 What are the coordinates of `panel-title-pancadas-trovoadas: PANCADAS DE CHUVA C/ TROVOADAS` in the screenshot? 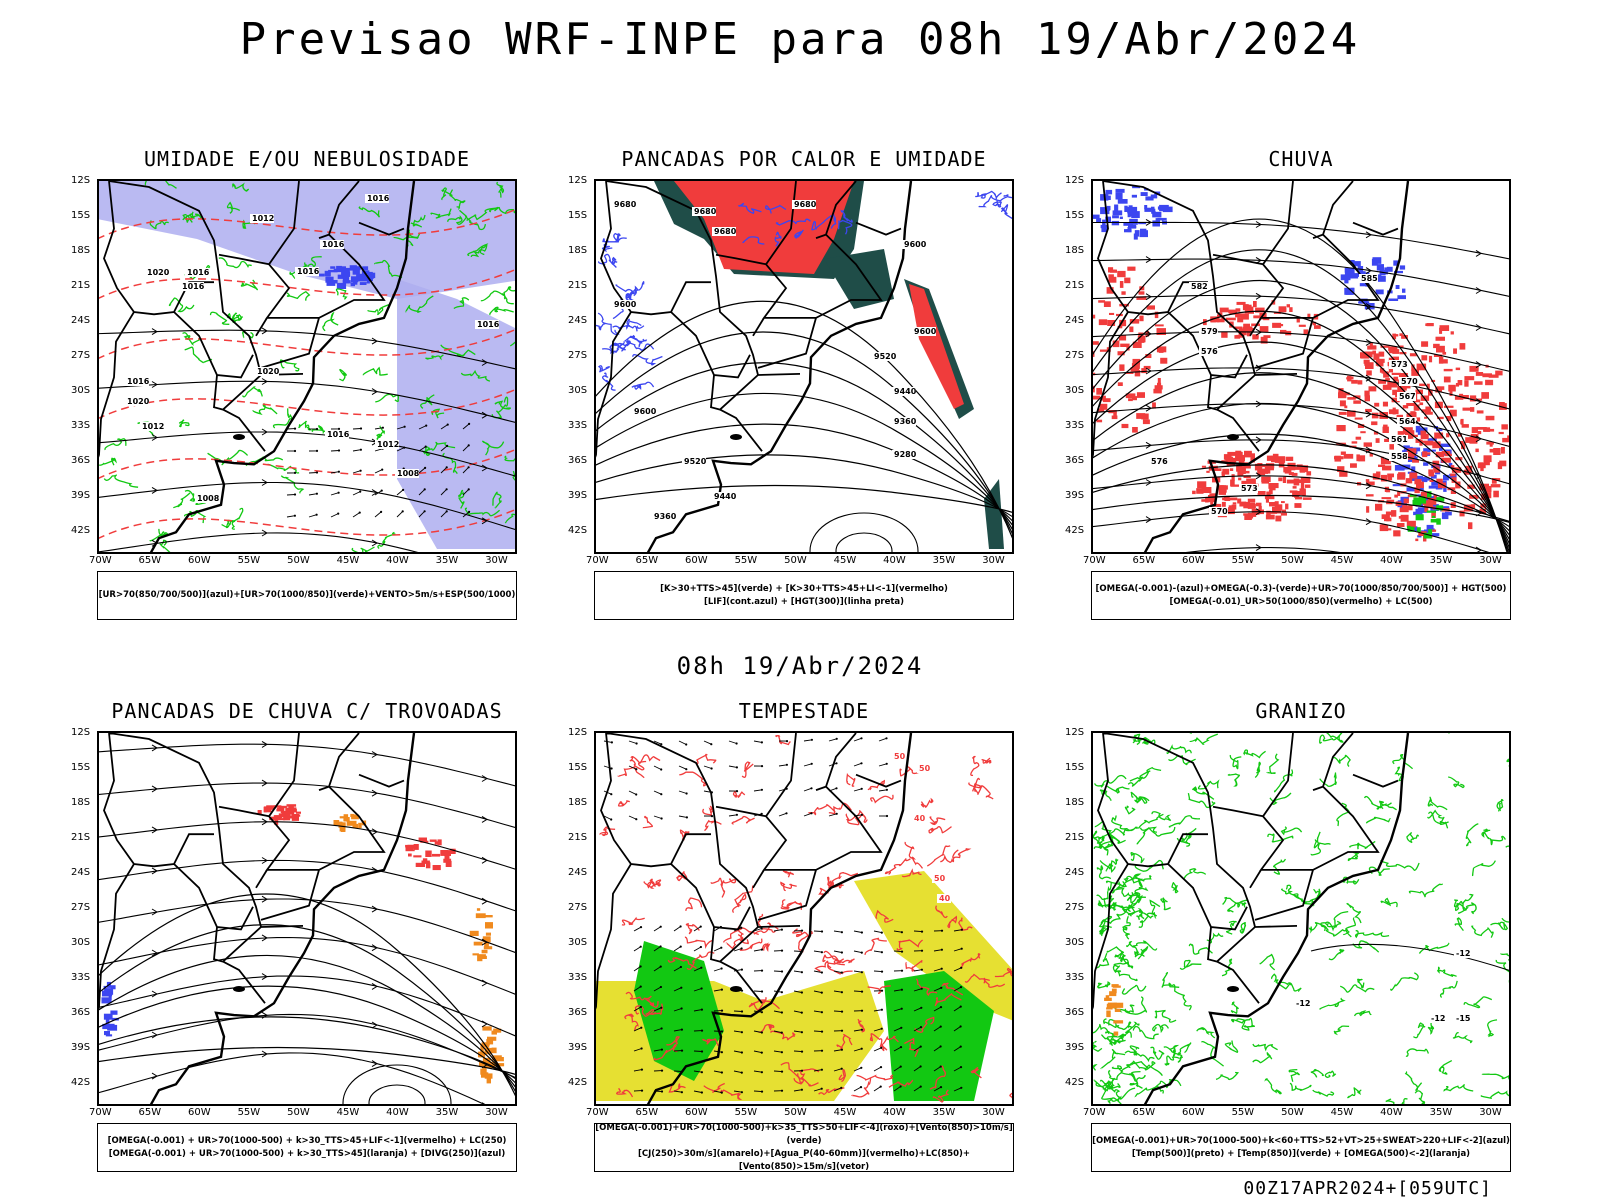 It's located at (307, 711).